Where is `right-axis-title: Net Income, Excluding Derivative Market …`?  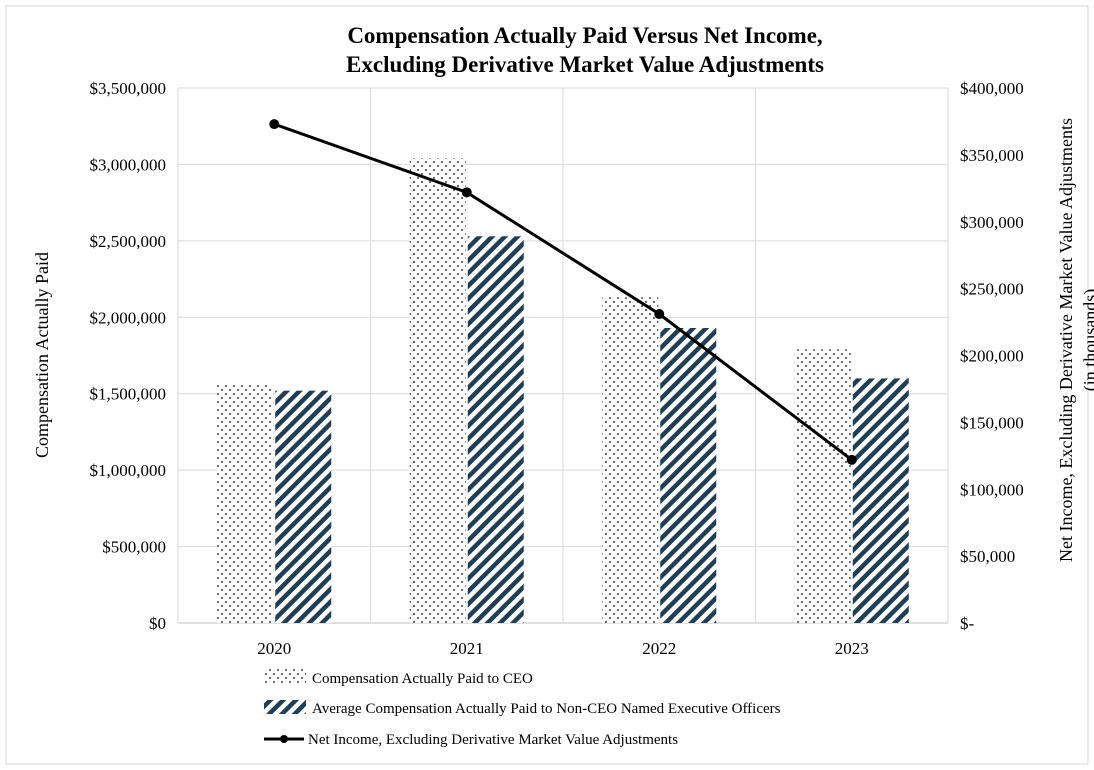
right-axis-title: Net Income, Excluding Derivative Market … is located at coordinates (1066, 340).